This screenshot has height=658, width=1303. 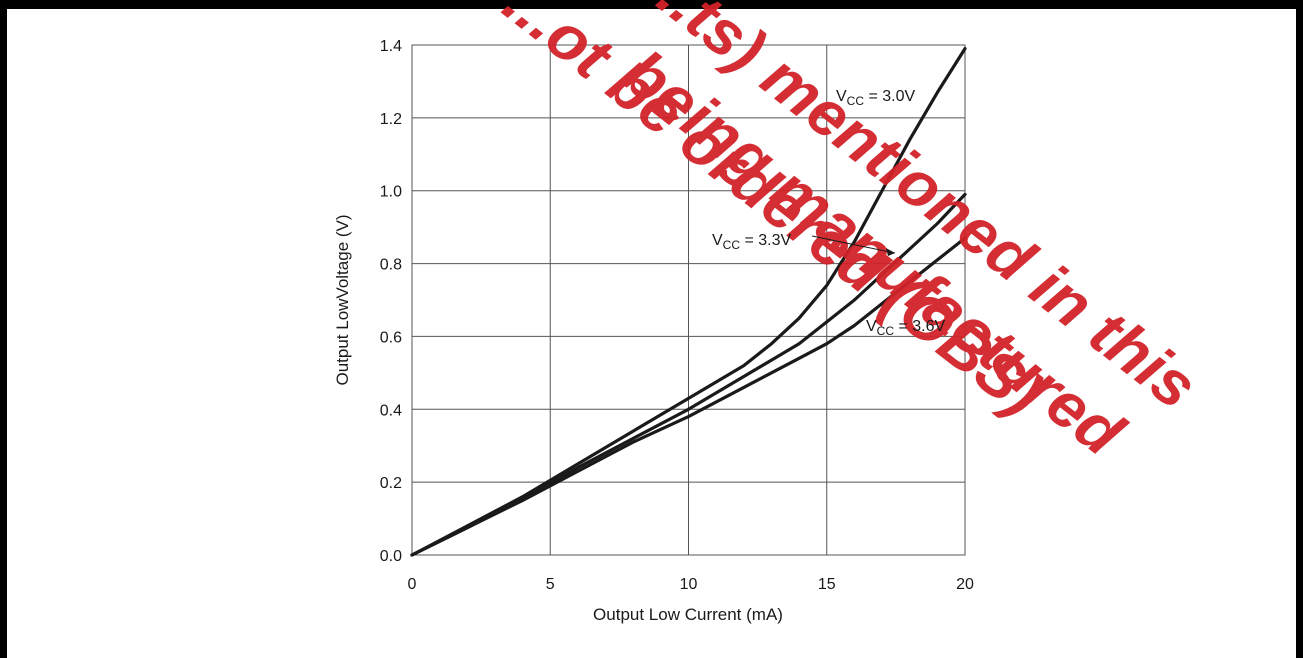 I want to click on x-tick-label: 10, so click(x=689, y=584).